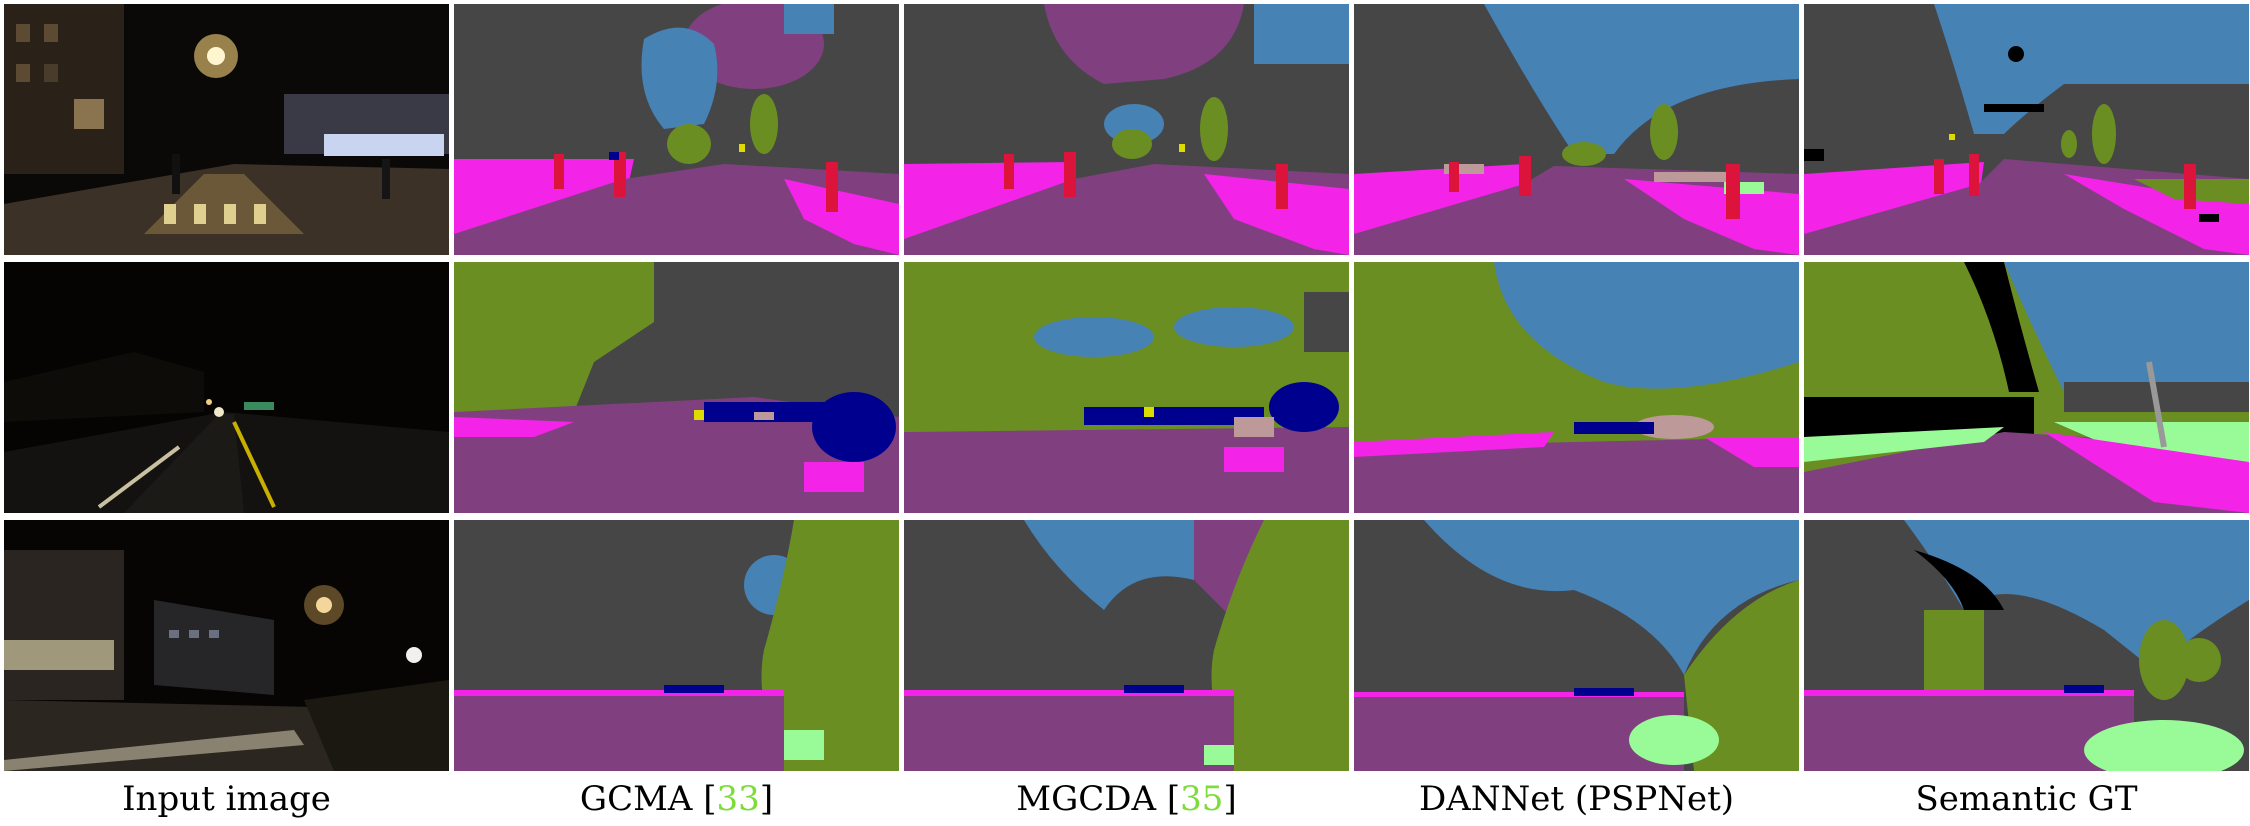  Describe the element at coordinates (2026, 387) in the screenshot. I see `row2-semantic-gt` at that location.